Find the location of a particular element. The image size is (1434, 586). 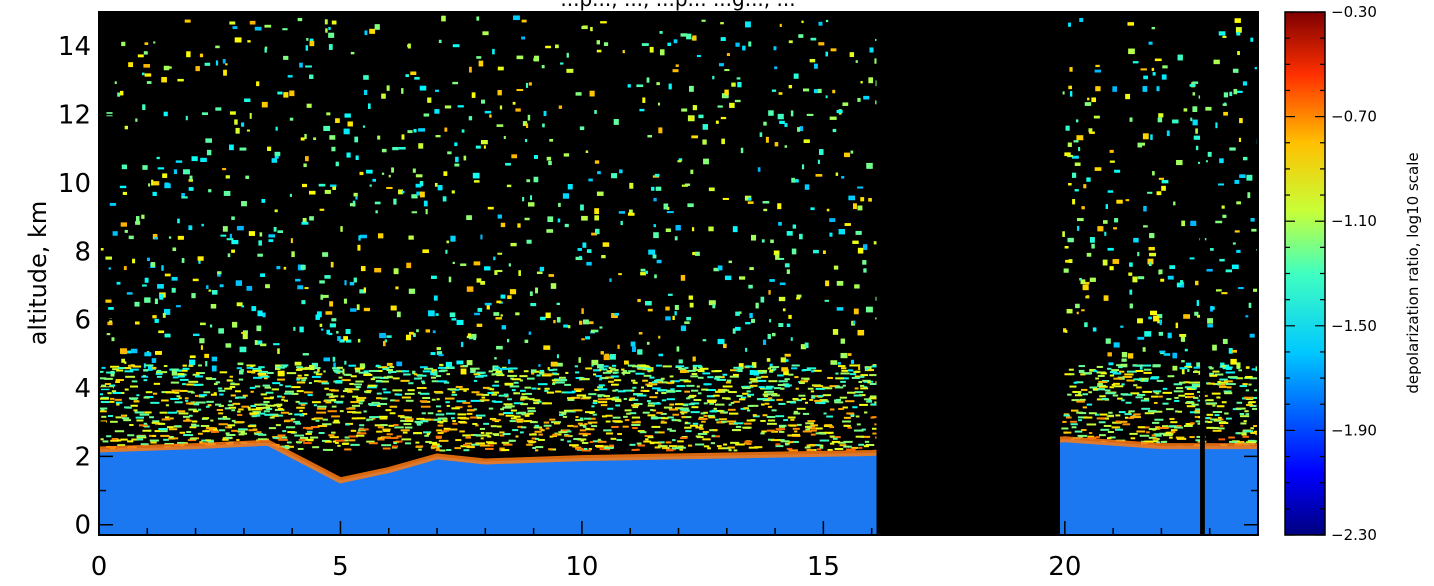

colorbar-gradient is located at coordinates (1305, 273).